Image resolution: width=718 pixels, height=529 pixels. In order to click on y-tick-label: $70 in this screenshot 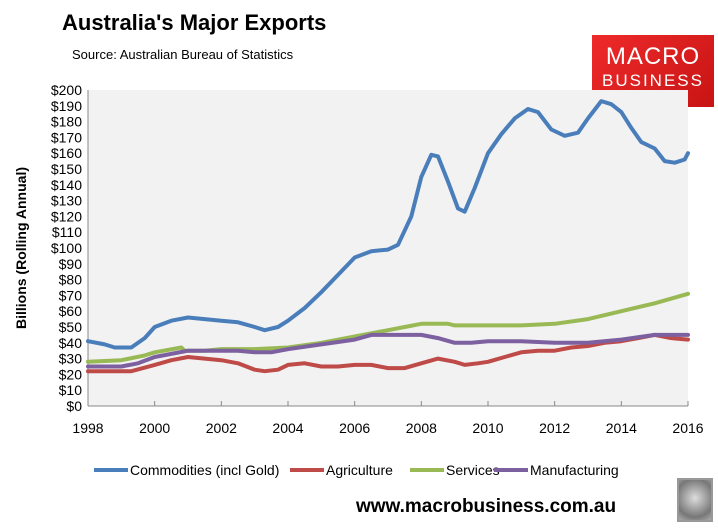, I will do `click(71, 295)`.